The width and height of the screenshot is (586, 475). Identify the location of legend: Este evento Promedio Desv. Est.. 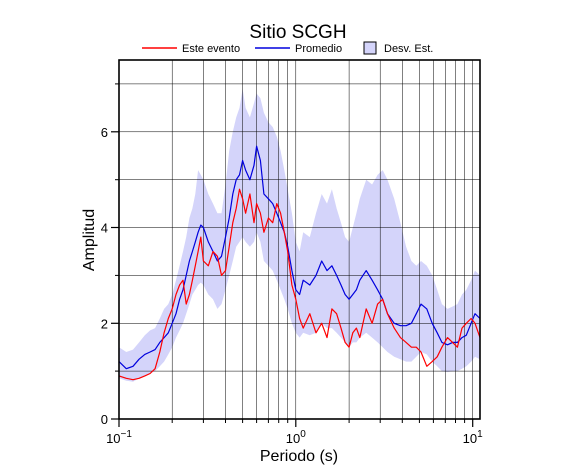
(287, 48).